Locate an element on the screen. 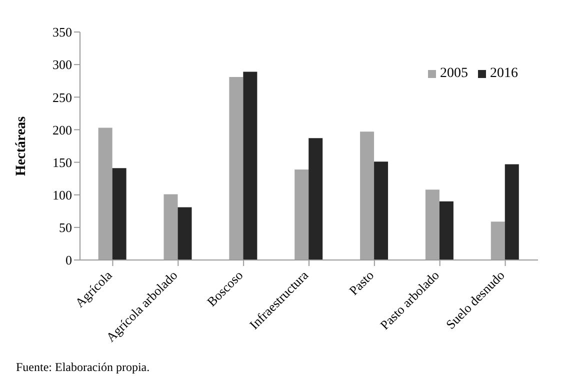  legend-label: 2005 is located at coordinates (454, 73).